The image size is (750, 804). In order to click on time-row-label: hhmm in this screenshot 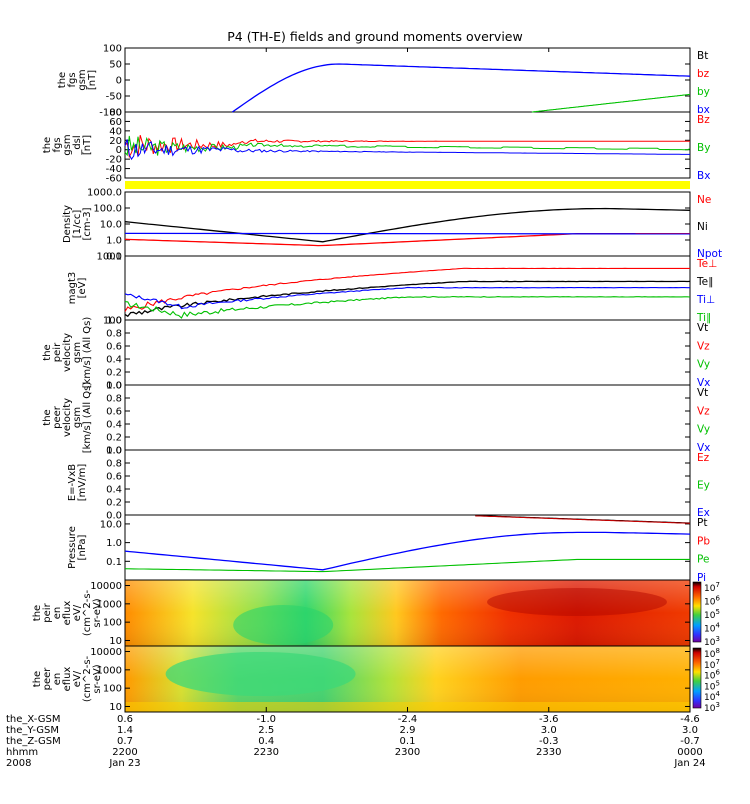, I will do `click(22, 752)`.